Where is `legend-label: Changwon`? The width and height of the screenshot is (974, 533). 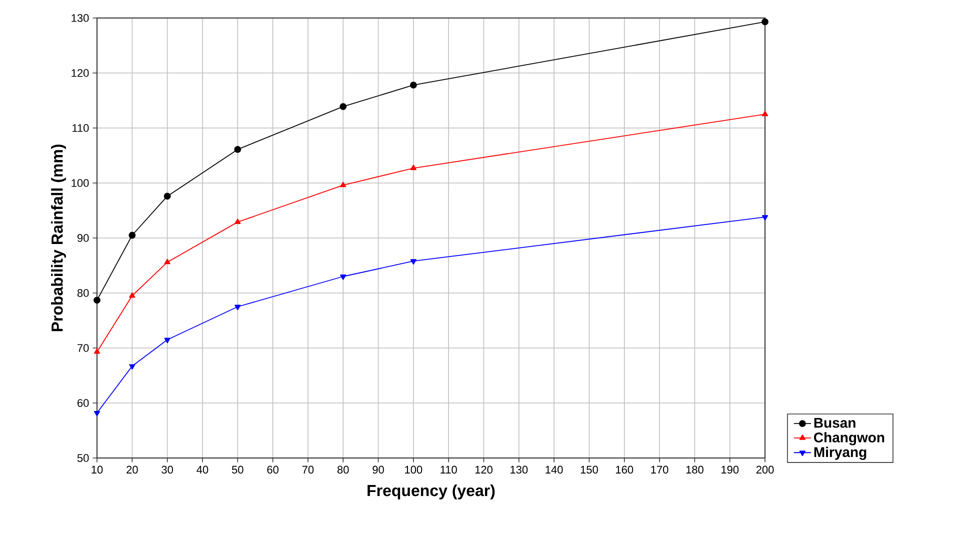
legend-label: Changwon is located at coordinates (849, 439).